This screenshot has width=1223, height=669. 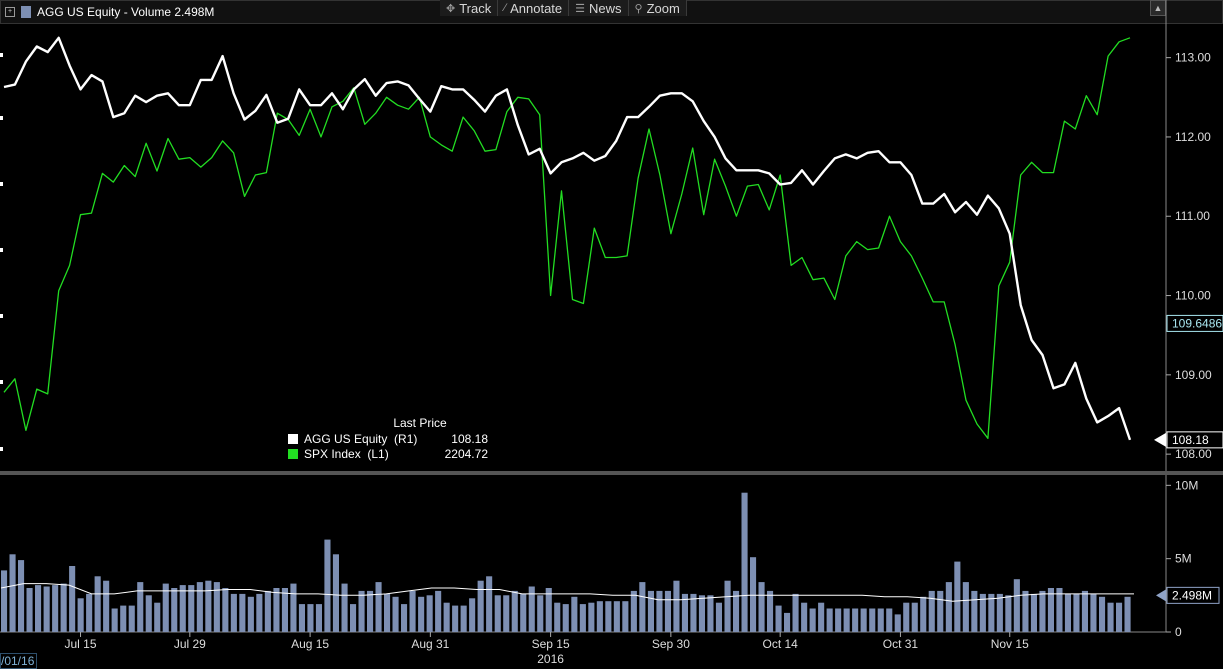 I want to click on x-axis-label-4: Sep 15, so click(x=551, y=644).